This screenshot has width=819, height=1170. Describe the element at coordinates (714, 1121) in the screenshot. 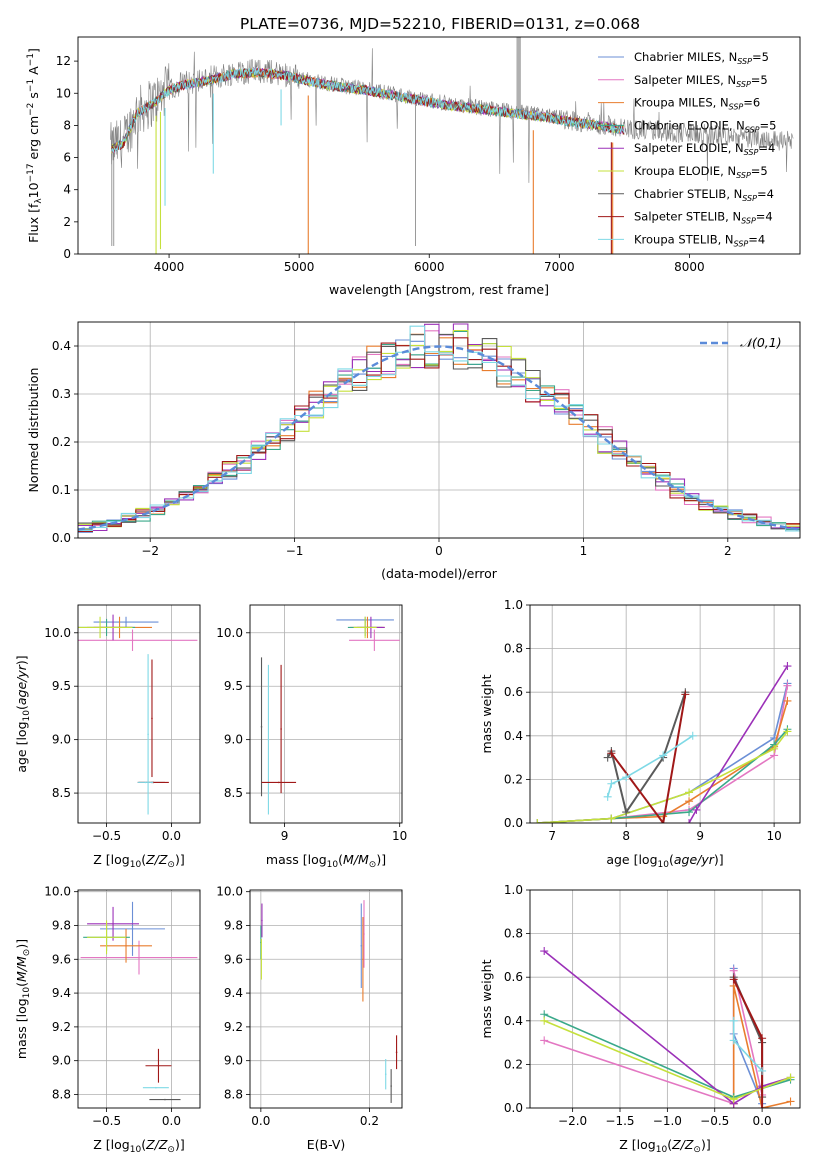

I see `mass-weight-vs-Z-xtick-label: −0.5` at that location.